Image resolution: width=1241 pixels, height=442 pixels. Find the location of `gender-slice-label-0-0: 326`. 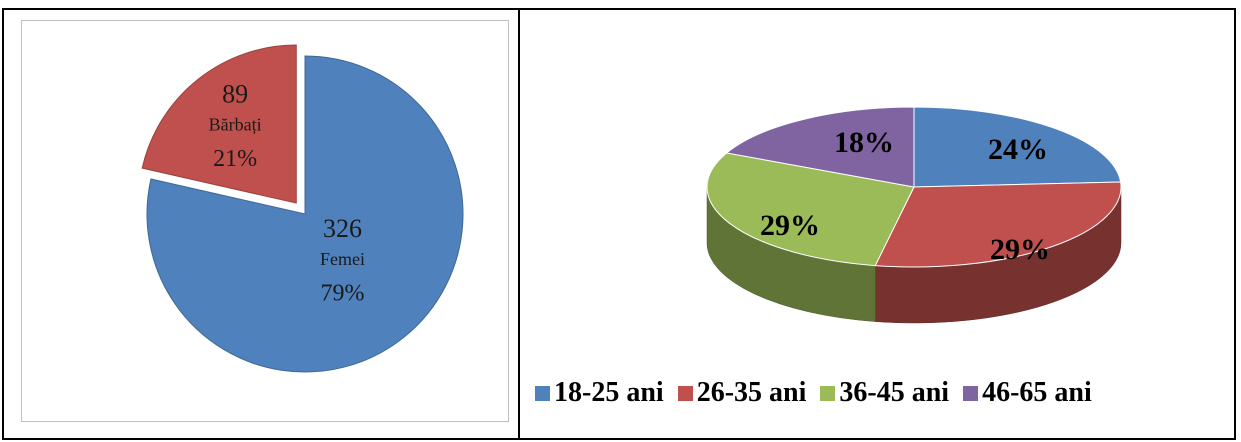

gender-slice-label-0-0: 326 is located at coordinates (342, 228).